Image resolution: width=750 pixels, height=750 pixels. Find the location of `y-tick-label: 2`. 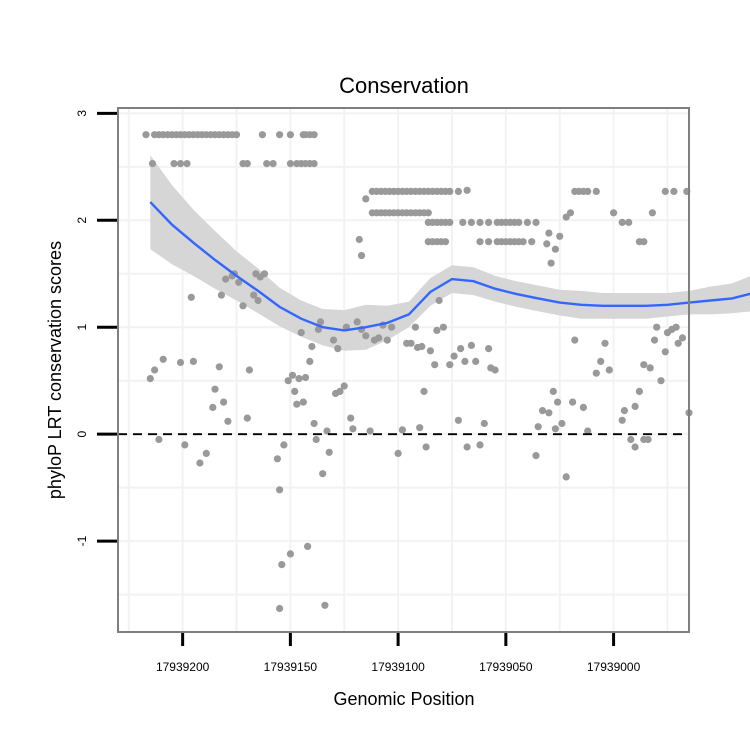

y-tick-label: 2 is located at coordinates (82, 220).